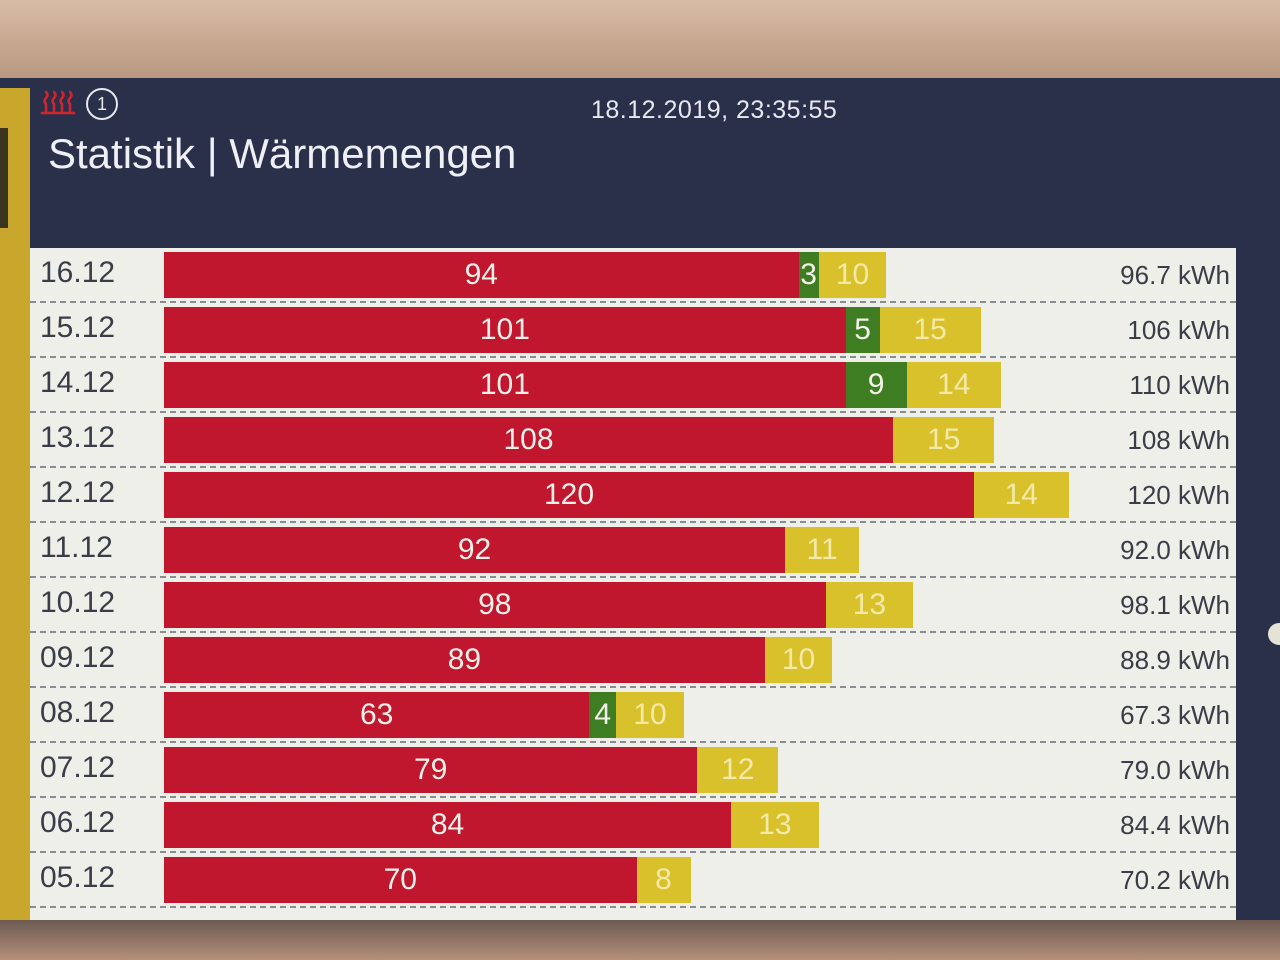 This screenshot has height=960, width=1280. I want to click on total-label: 92.0 kWh, so click(1175, 550).